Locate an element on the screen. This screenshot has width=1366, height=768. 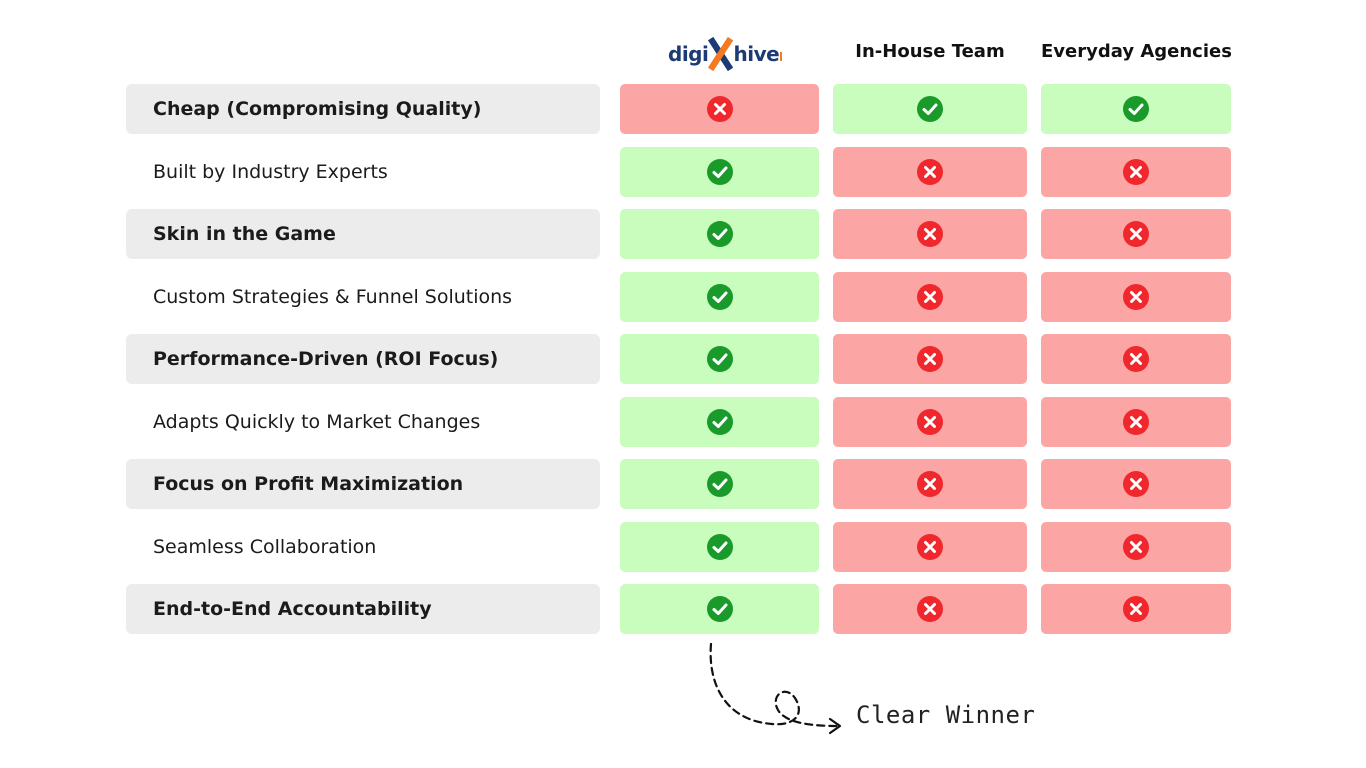
row-label: Seamless Collaboration is located at coordinates (265, 546).